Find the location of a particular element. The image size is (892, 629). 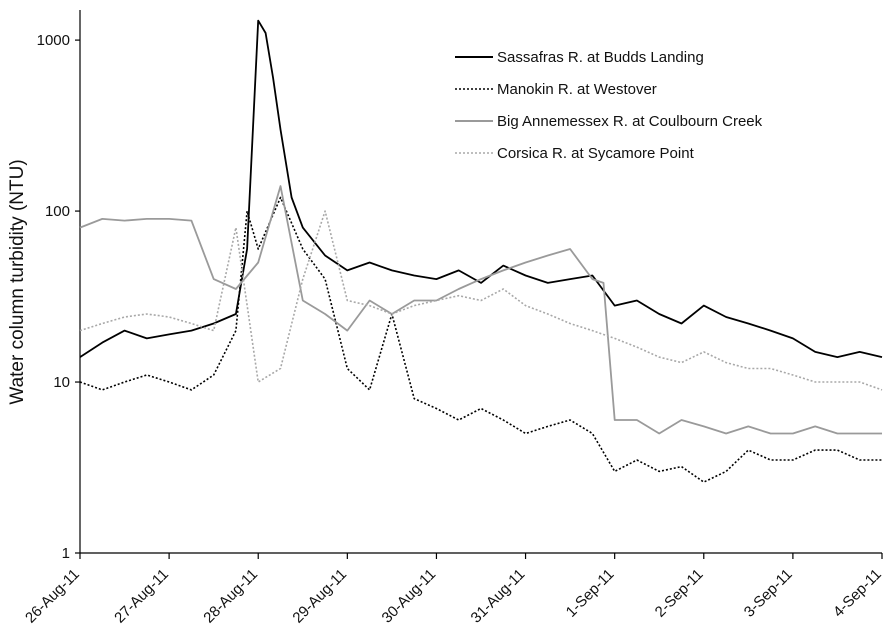

legend-label: Big Annemessex R. at Coulbourn Creek is located at coordinates (630, 121).